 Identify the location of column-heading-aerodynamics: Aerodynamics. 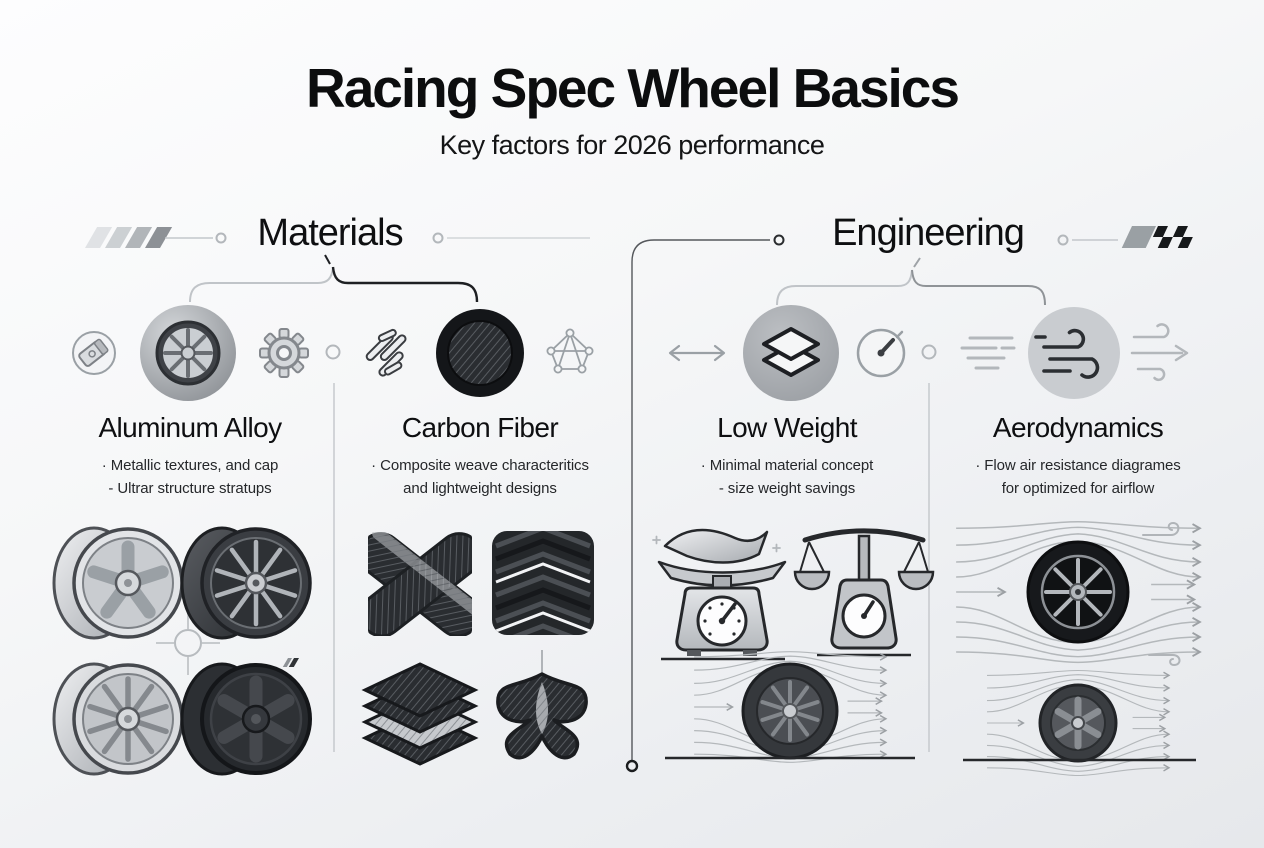
(1078, 427).